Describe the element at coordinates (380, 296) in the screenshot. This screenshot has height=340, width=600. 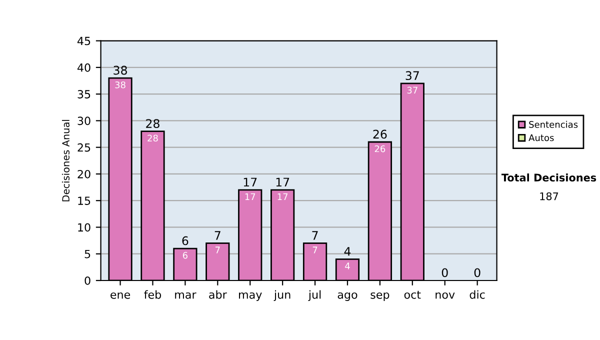
I see `x-tick-label: sep` at that location.